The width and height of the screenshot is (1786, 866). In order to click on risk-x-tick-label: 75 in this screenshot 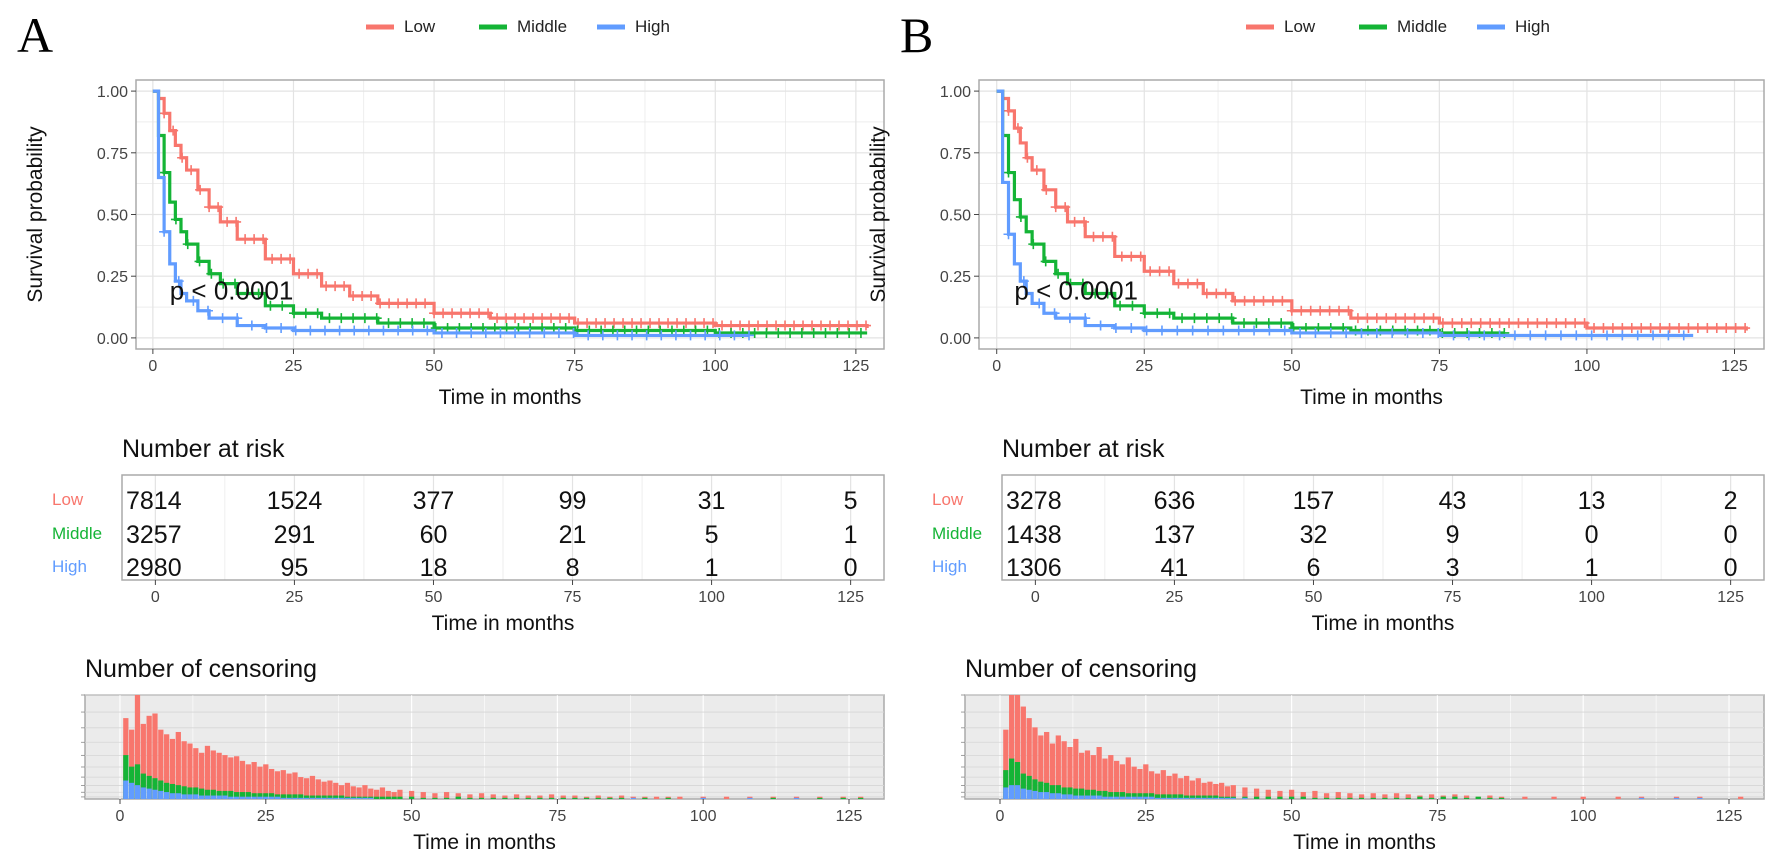, I will do `click(1453, 597)`.